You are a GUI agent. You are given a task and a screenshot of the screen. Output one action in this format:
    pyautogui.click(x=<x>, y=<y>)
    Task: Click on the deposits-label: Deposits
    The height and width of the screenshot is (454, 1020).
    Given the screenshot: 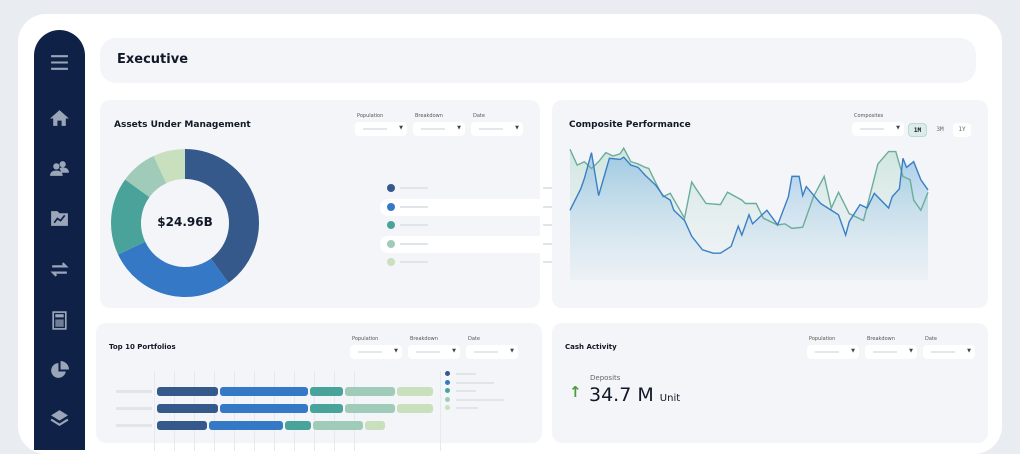 What is the action you would take?
    pyautogui.click(x=605, y=378)
    